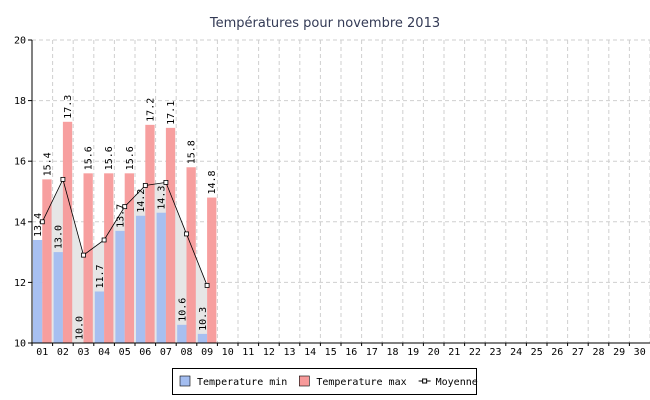 The width and height of the screenshot is (650, 400). Describe the element at coordinates (537, 352) in the screenshot. I see `x-tick-label: 25` at that location.